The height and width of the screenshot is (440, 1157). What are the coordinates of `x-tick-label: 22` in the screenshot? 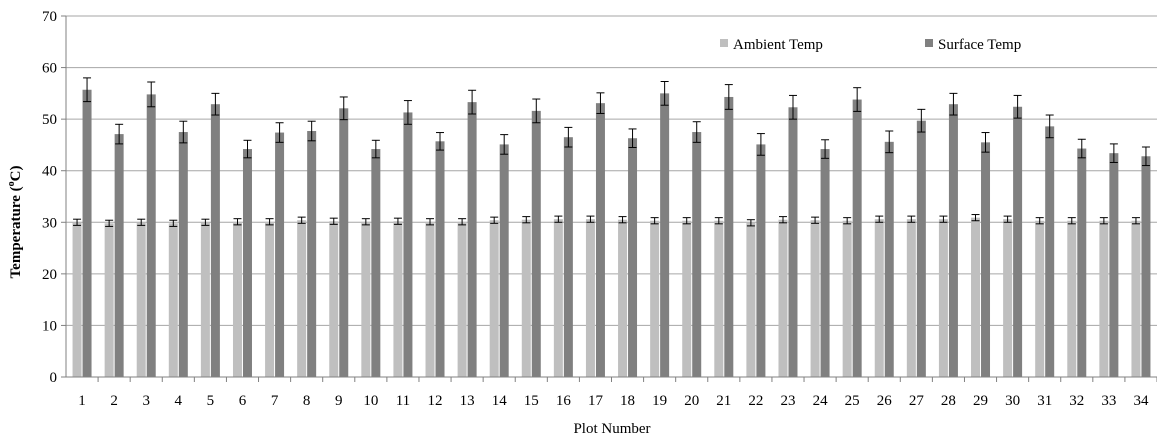 It's located at (755, 401).